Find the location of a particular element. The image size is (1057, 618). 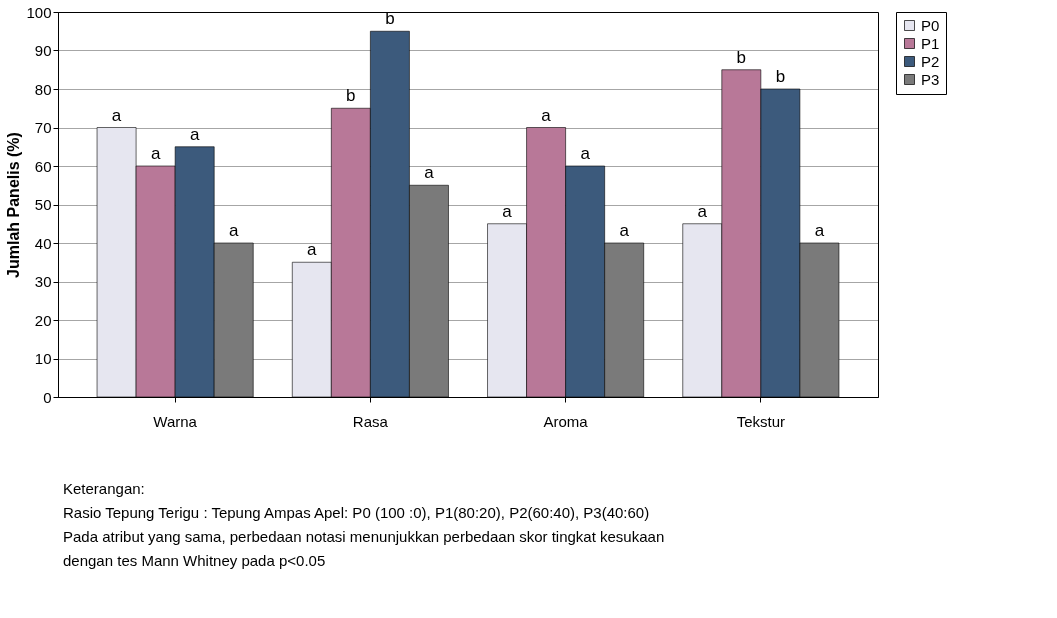

y-tick-label: 90 is located at coordinates (43, 50).